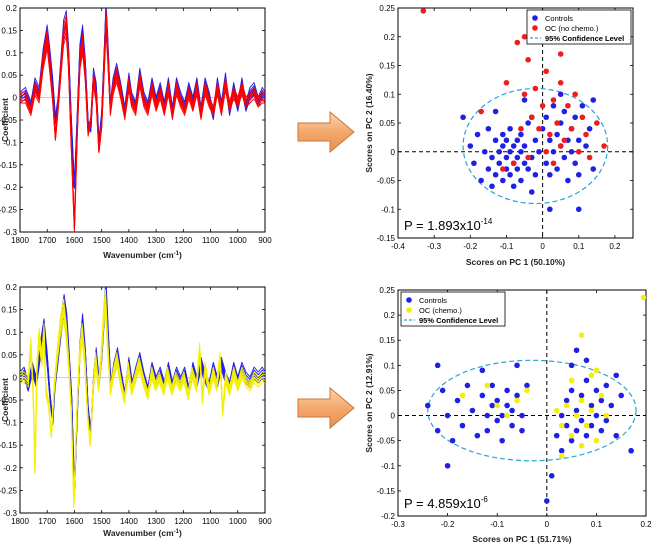 Image resolution: width=657 pixels, height=545 pixels. Describe the element at coordinates (10, 423) in the screenshot. I see `y-tick-label: -0.1` at that location.